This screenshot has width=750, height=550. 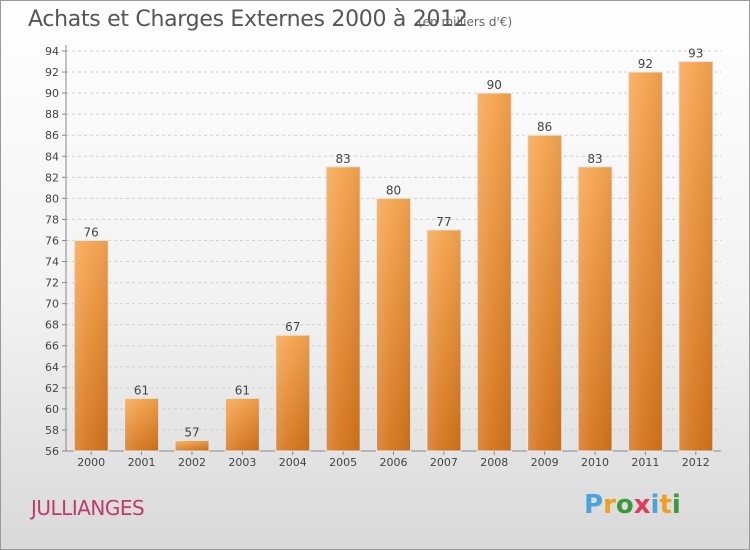 What do you see at coordinates (52, 135) in the screenshot?
I see `y-tick-label: 86` at bounding box center [52, 135].